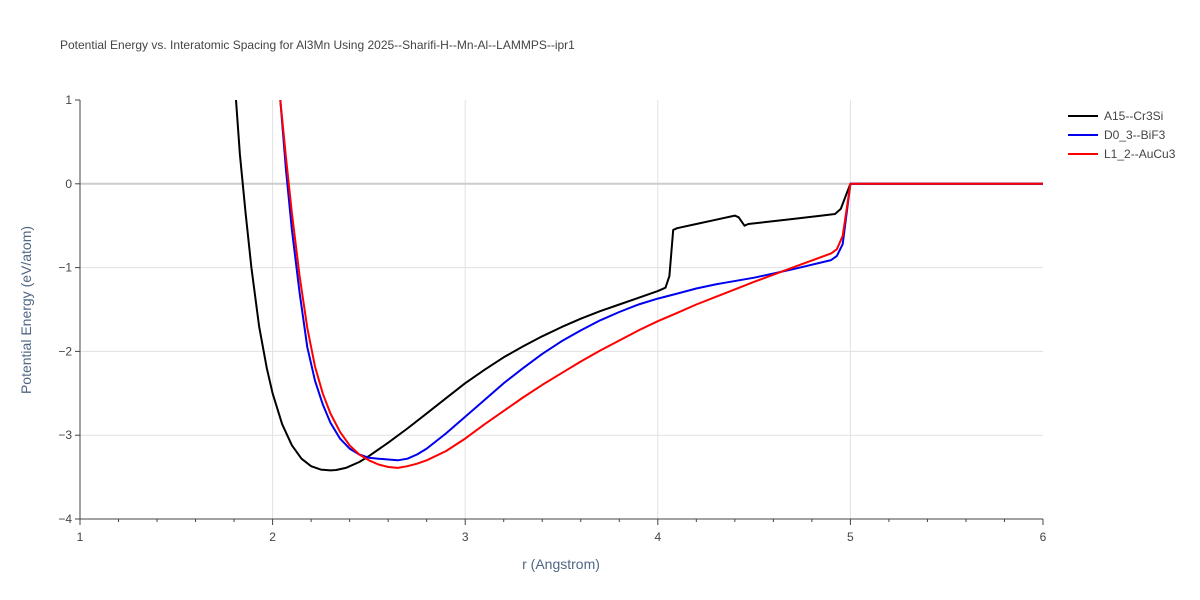 The height and width of the screenshot is (600, 1200). Describe the element at coordinates (561, 564) in the screenshot. I see `x-axis-label: r (Angstrom)` at that location.